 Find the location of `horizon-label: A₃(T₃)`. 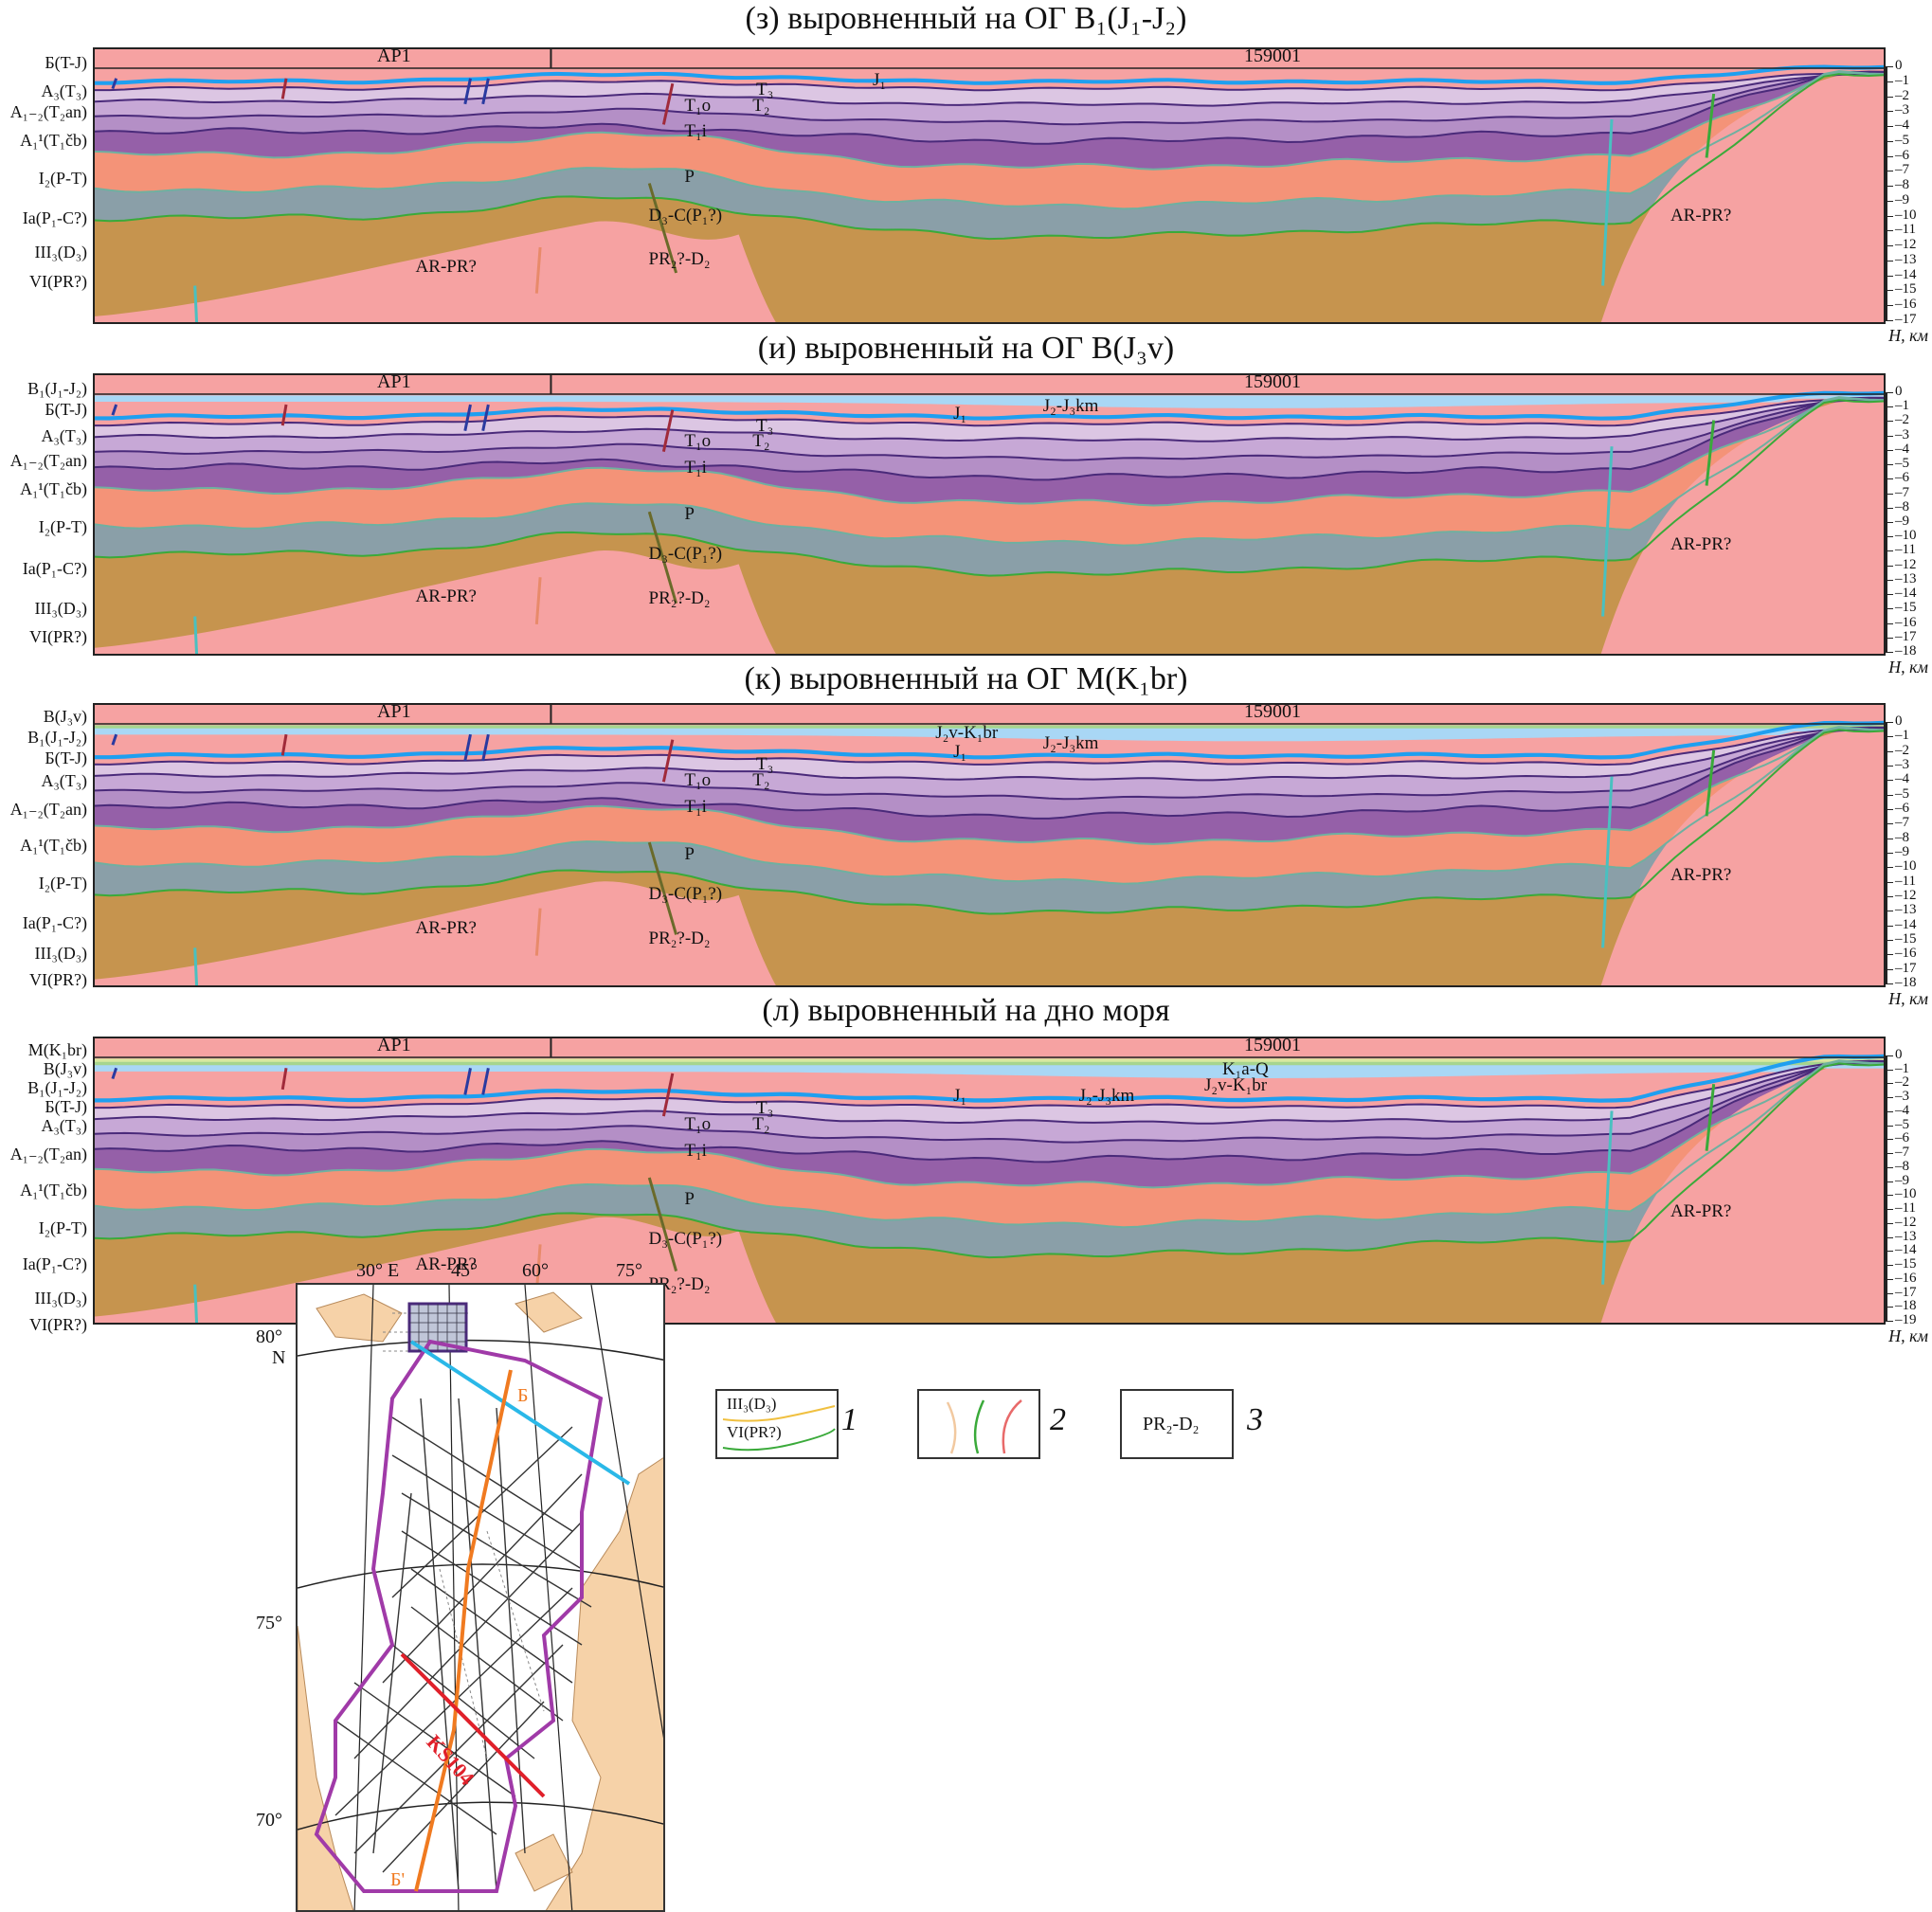

horizon-label: A₃(T₃) is located at coordinates (64, 1126).